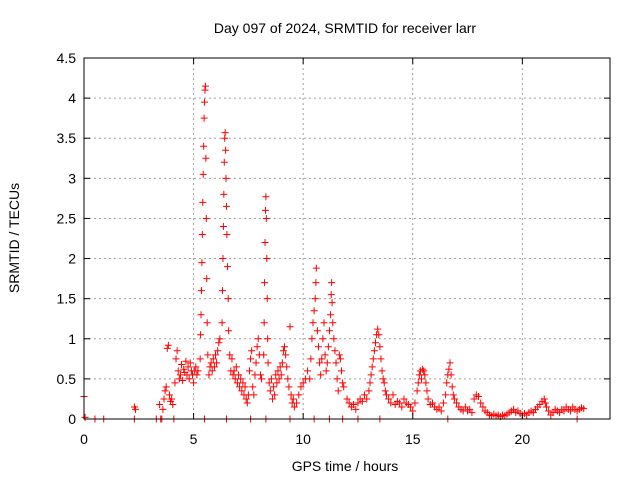 The height and width of the screenshot is (480, 640). I want to click on x-tick-label: 15, so click(413, 439).